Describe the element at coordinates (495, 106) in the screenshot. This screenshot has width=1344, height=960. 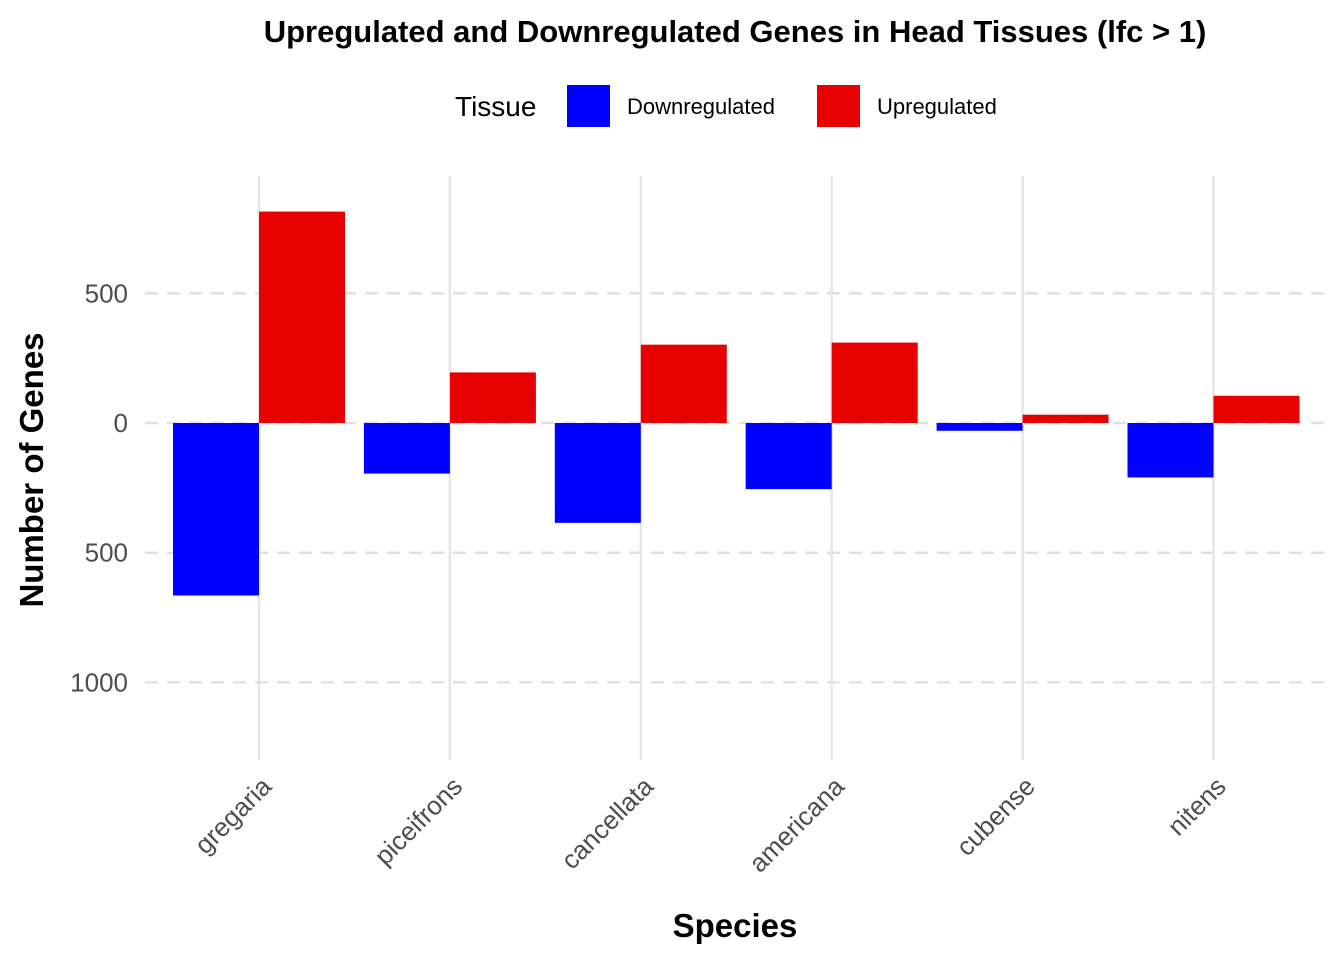
I see `legend-title: Tissue` at that location.